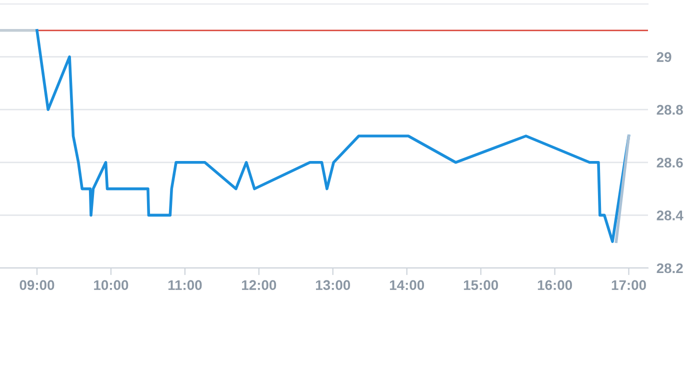 The width and height of the screenshot is (693, 365). What do you see at coordinates (481, 285) in the screenshot?
I see `x-tick-label: 15:00` at bounding box center [481, 285].